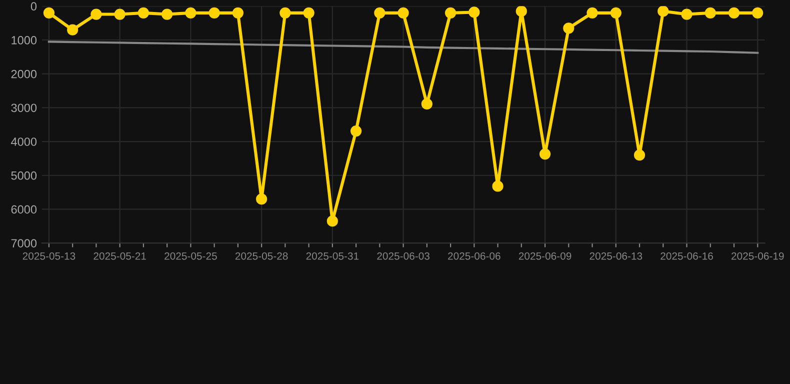 The image size is (790, 384). Describe the element at coordinates (24, 142) in the screenshot. I see `y-tick-label: 4000` at that location.